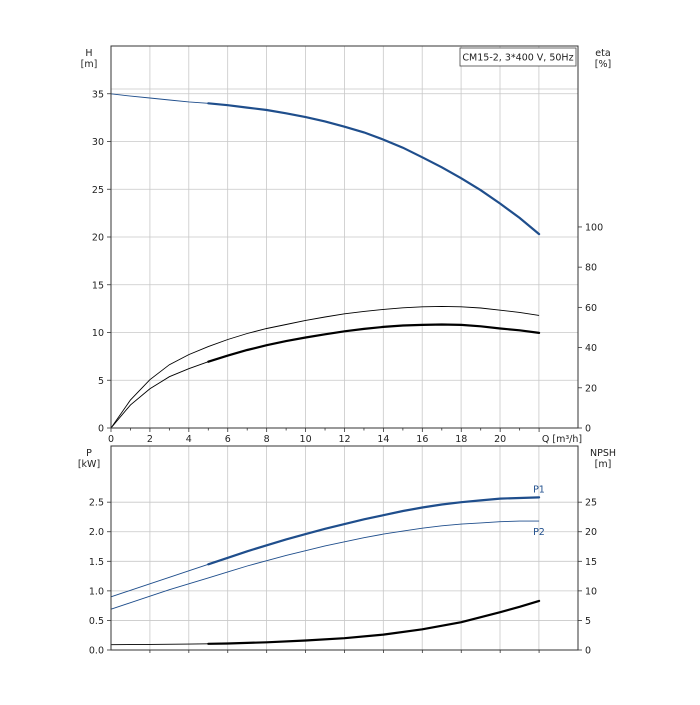 This screenshot has height=705, width=700. What do you see at coordinates (89, 464) in the screenshot?
I see `left-axis-unit: [kW]` at bounding box center [89, 464].